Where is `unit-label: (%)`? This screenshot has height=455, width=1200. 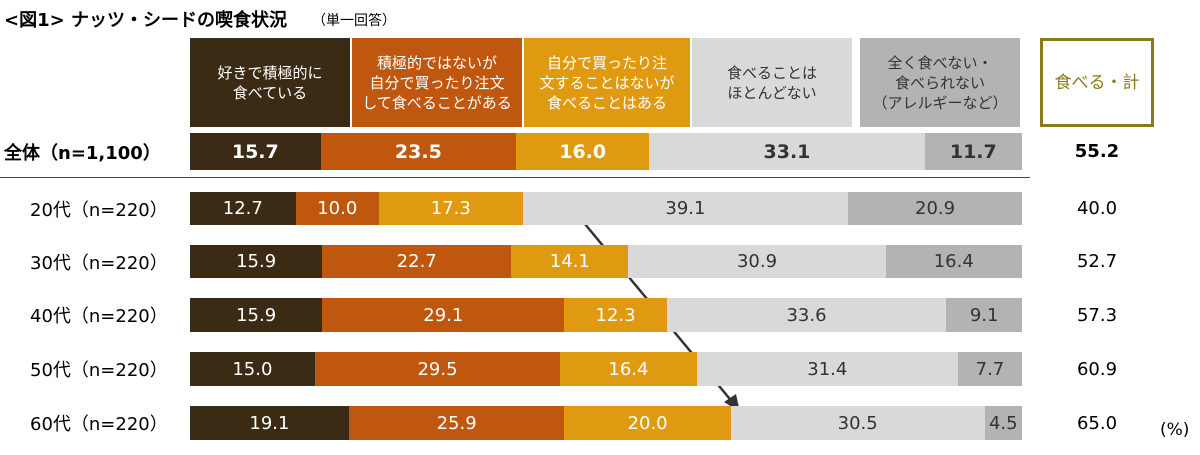
unit-label: (%) is located at coordinates (1175, 430).